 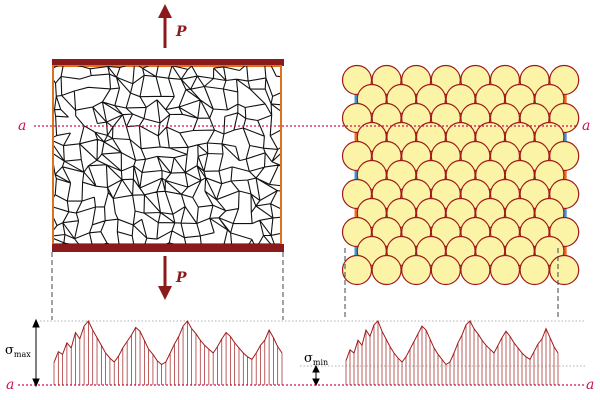 What do you see at coordinates (316, 375) in the screenshot?
I see `sigma-min-arrow` at bounding box center [316, 375].